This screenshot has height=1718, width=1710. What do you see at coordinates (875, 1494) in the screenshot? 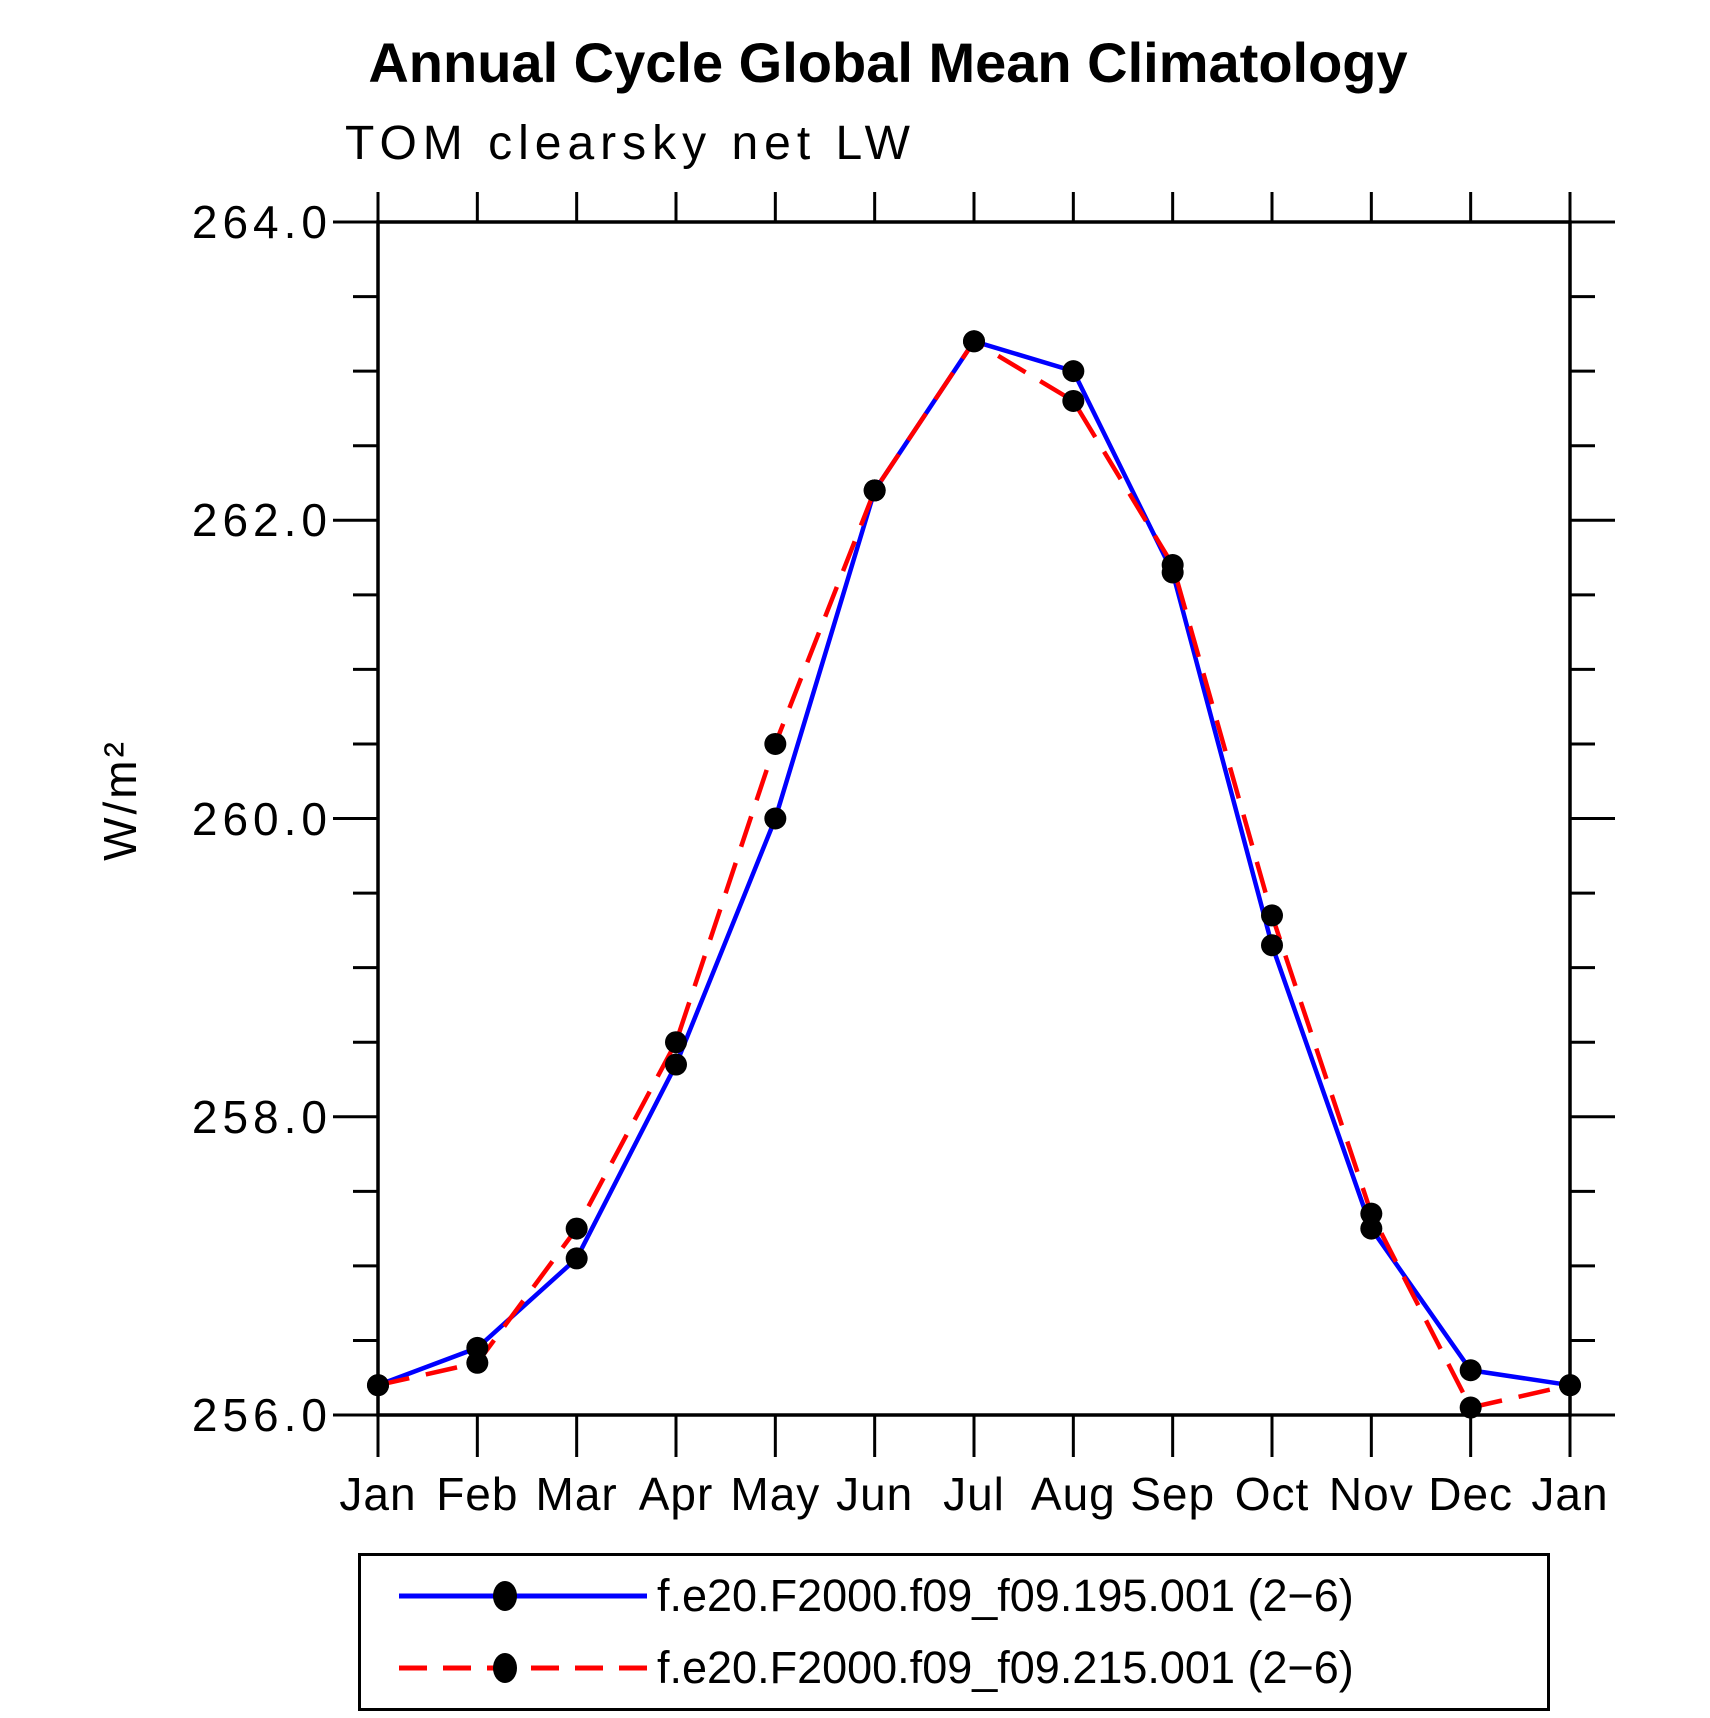
I see `x-tick-label: Jun` at bounding box center [875, 1494].